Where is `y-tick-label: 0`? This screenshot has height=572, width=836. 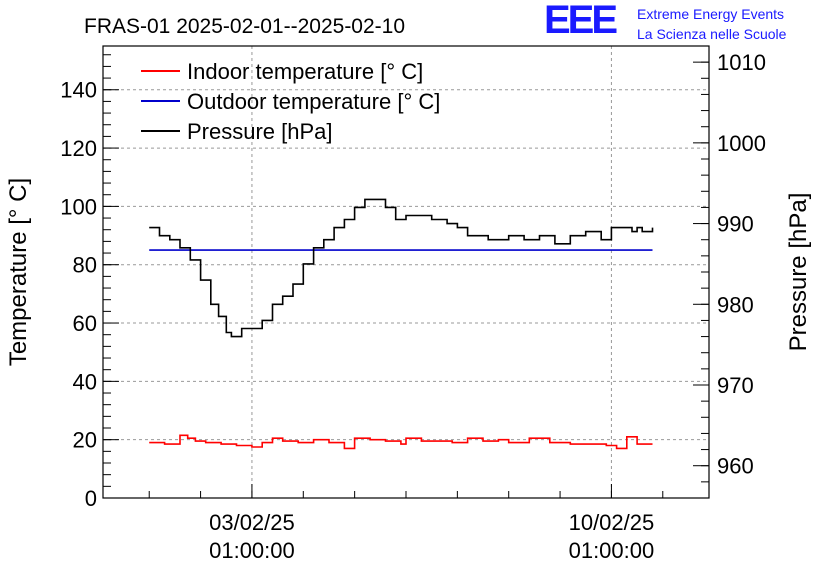 y-tick-label: 0 is located at coordinates (91, 498).